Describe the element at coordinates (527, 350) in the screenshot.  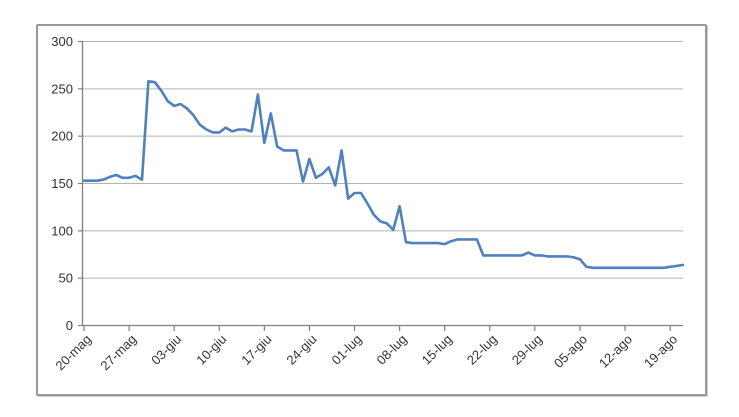
I see `x-axis-label: 29-lug` at that location.